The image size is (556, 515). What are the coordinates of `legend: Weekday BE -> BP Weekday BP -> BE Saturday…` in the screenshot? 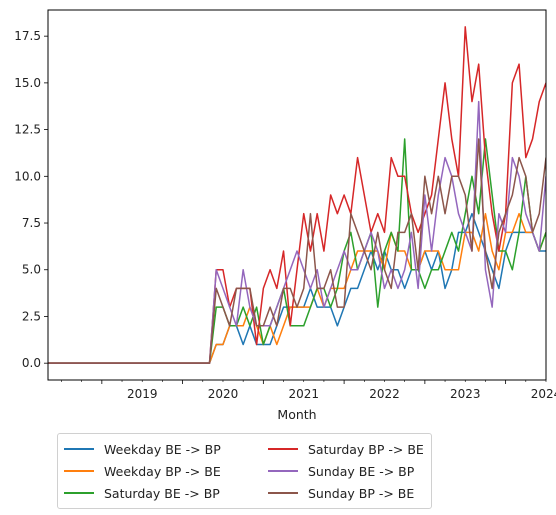 It's located at (244, 471).